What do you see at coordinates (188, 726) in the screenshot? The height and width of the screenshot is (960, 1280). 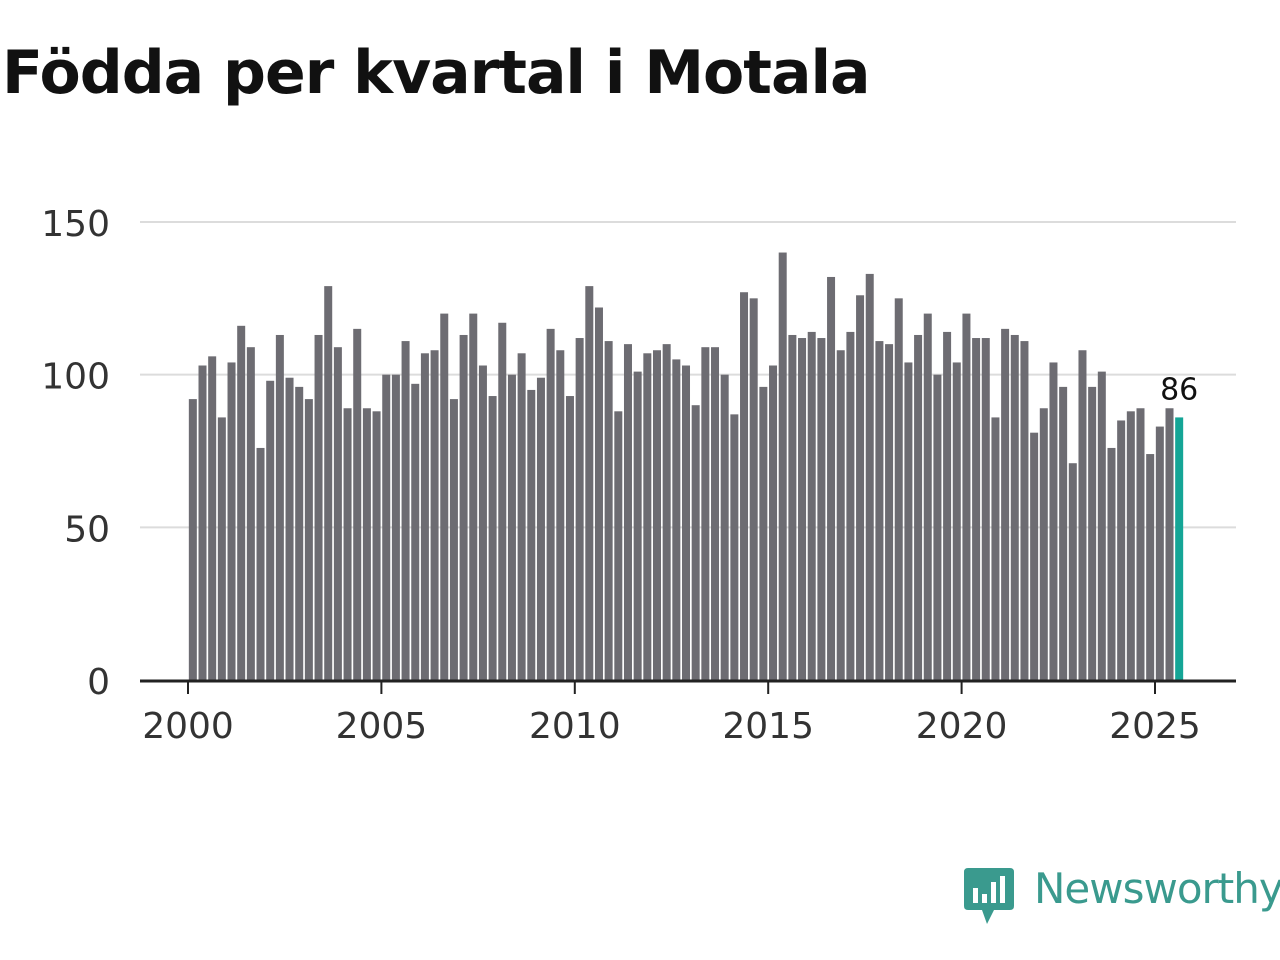 I see `x-tick-label: 2000` at bounding box center [188, 726].